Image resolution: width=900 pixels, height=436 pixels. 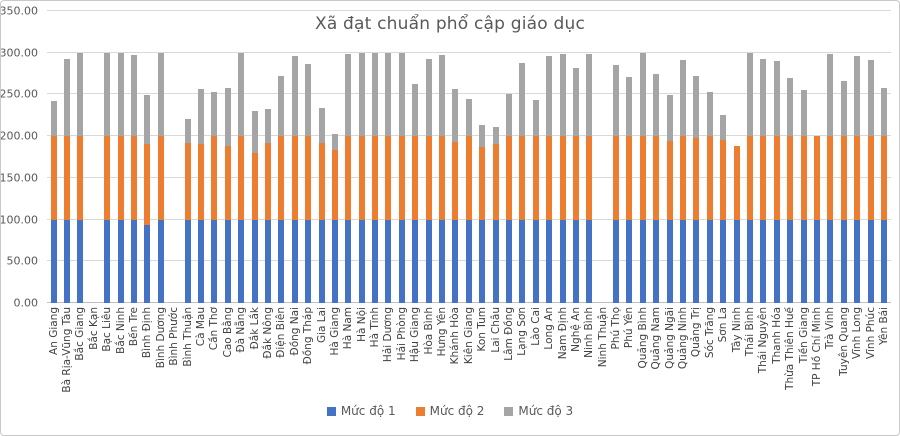 I want to click on x-axis-category: An Giang, so click(x=53, y=354).